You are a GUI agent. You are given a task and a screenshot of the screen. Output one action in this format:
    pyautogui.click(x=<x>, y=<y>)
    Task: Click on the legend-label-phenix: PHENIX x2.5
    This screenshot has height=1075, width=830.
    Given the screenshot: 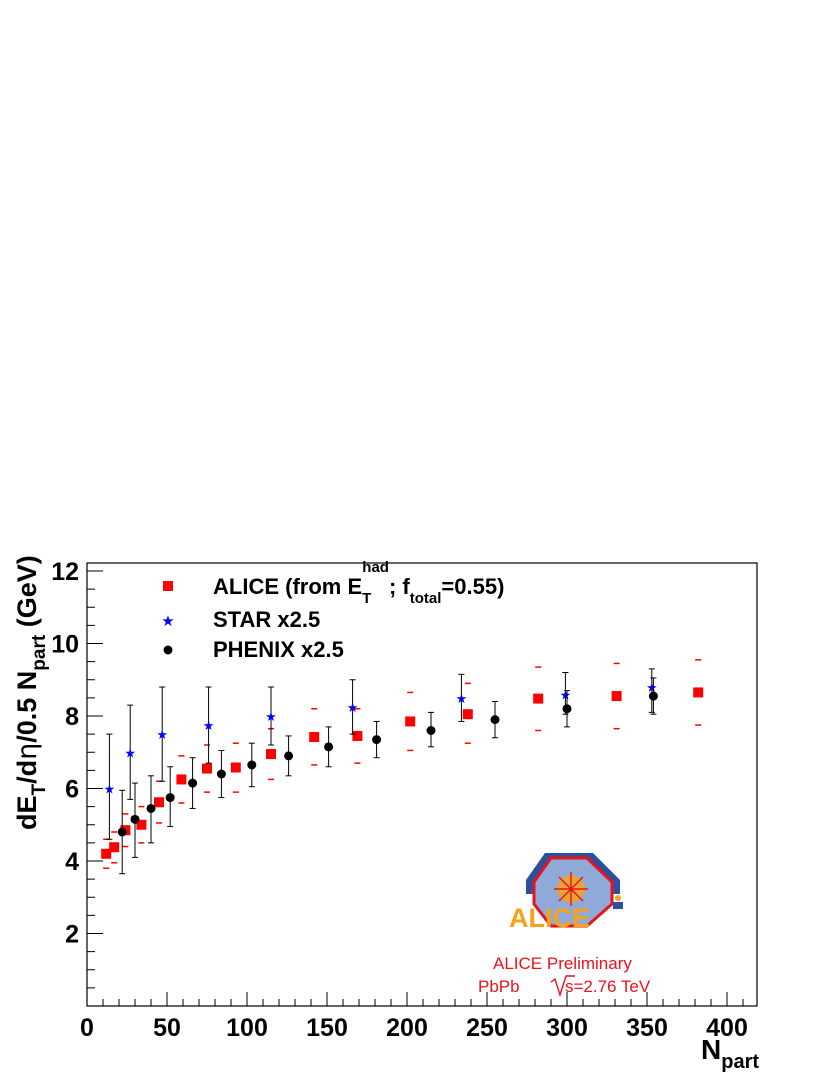 What is the action you would take?
    pyautogui.click(x=278, y=649)
    